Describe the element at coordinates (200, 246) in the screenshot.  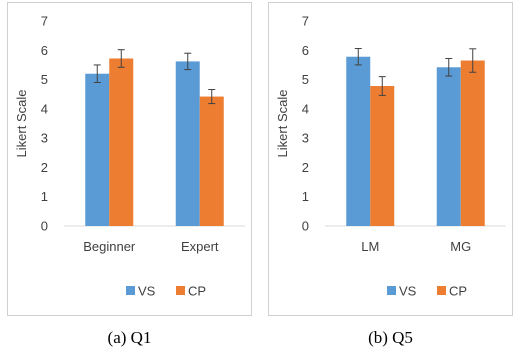
I see `x-tick-label: Expert` at that location.